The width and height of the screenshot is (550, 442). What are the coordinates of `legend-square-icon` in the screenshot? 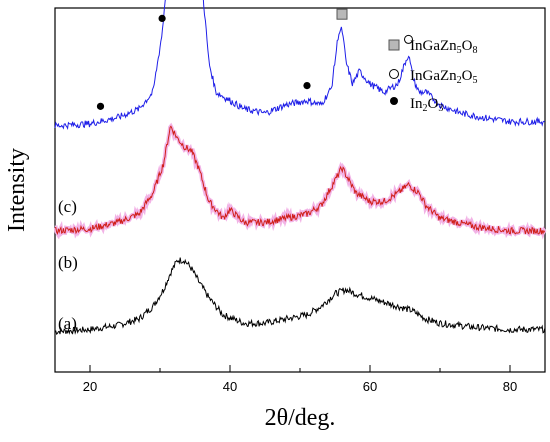 It's located at (394, 45).